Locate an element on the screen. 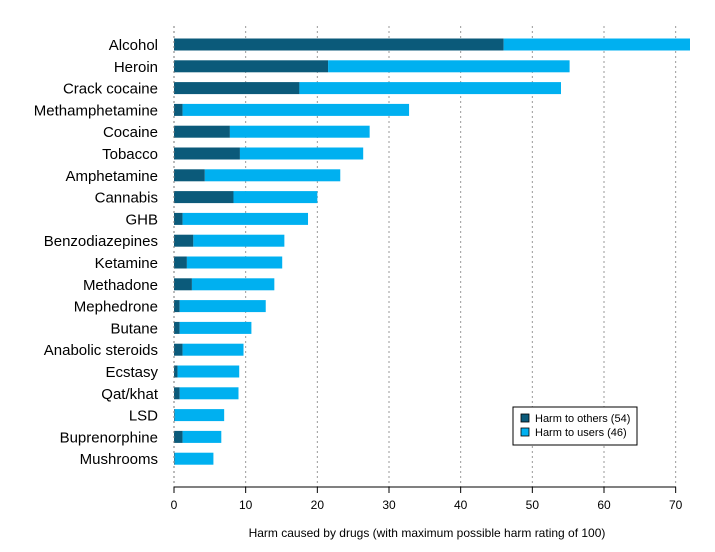 Image resolution: width=715 pixels, height=552 pixels. bar-others-qat-khat is located at coordinates (177, 393).